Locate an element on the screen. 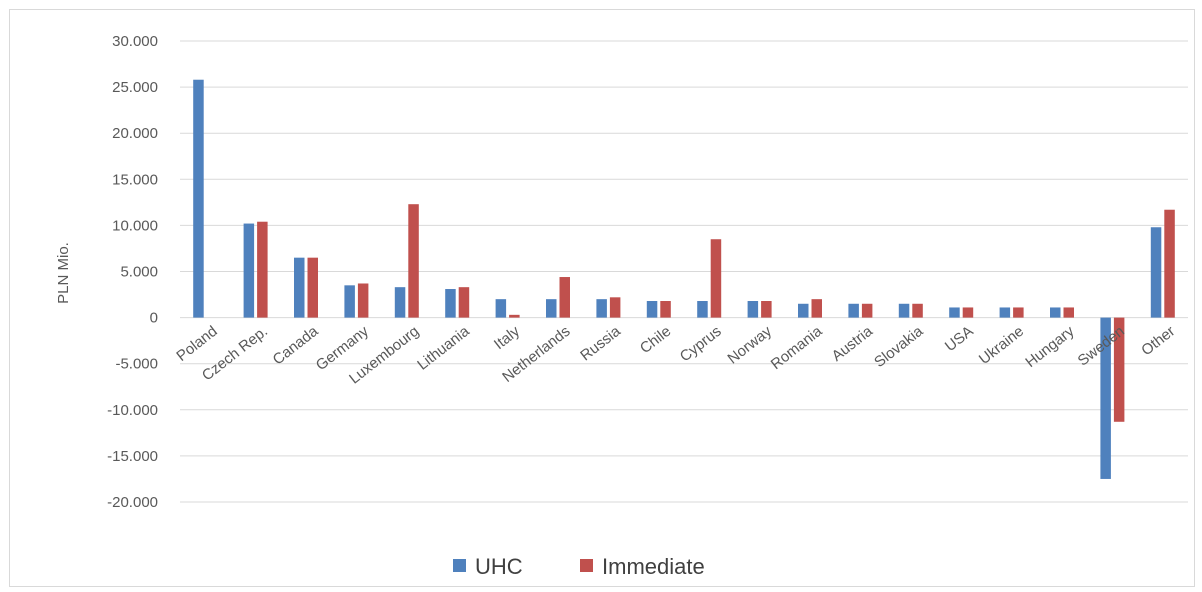  bar-uhc-czech-rep is located at coordinates (249, 270).